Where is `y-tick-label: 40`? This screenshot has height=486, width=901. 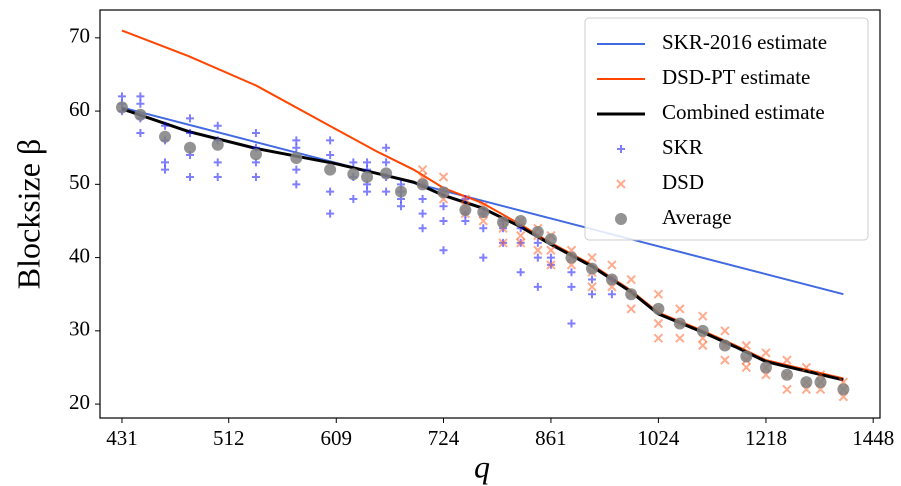
y-tick-label: 40 is located at coordinates (79, 255).